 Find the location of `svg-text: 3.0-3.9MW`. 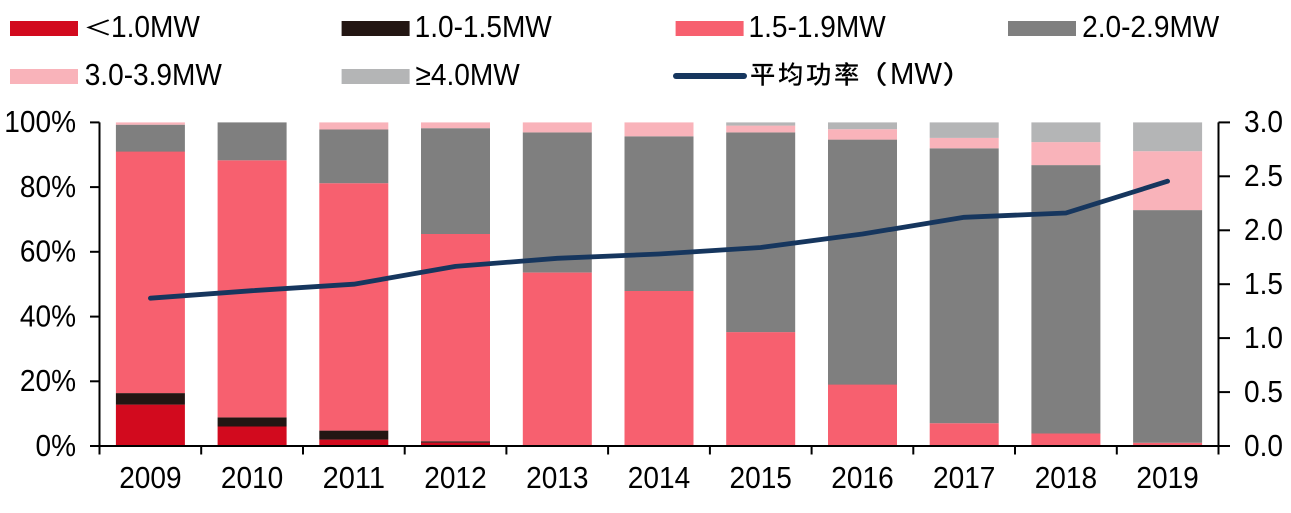

svg-text: 3.0-3.9MW is located at coordinates (153, 75).